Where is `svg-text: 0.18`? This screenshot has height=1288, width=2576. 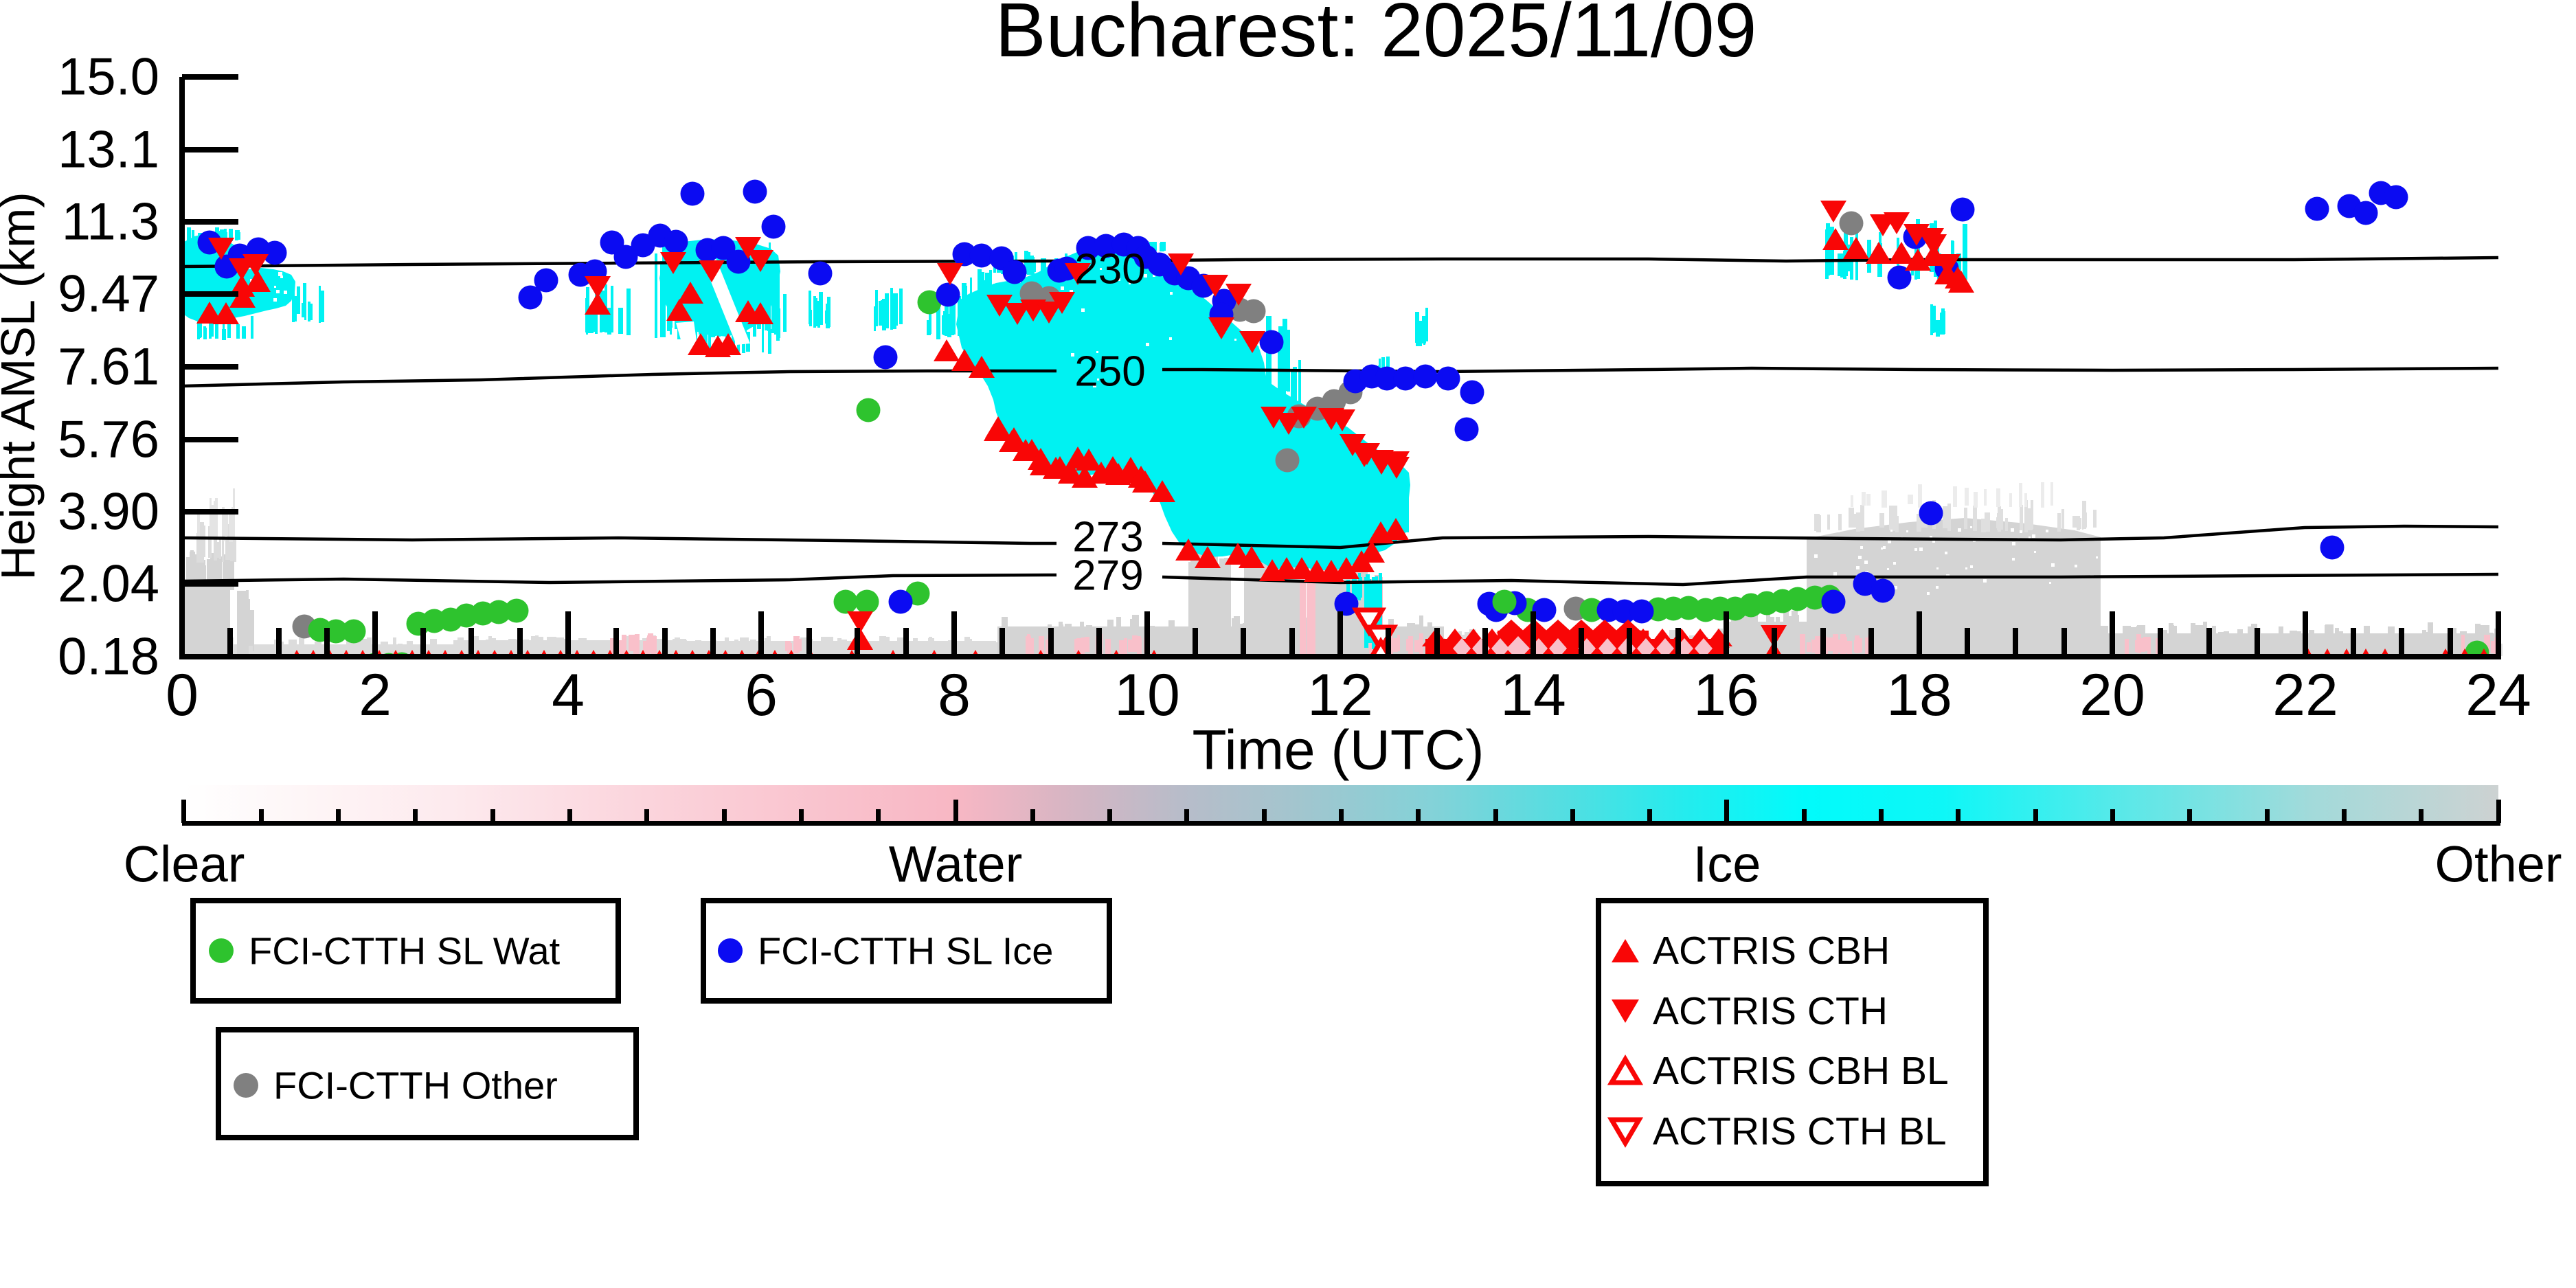
svg-text: 0.18 is located at coordinates (108, 657).